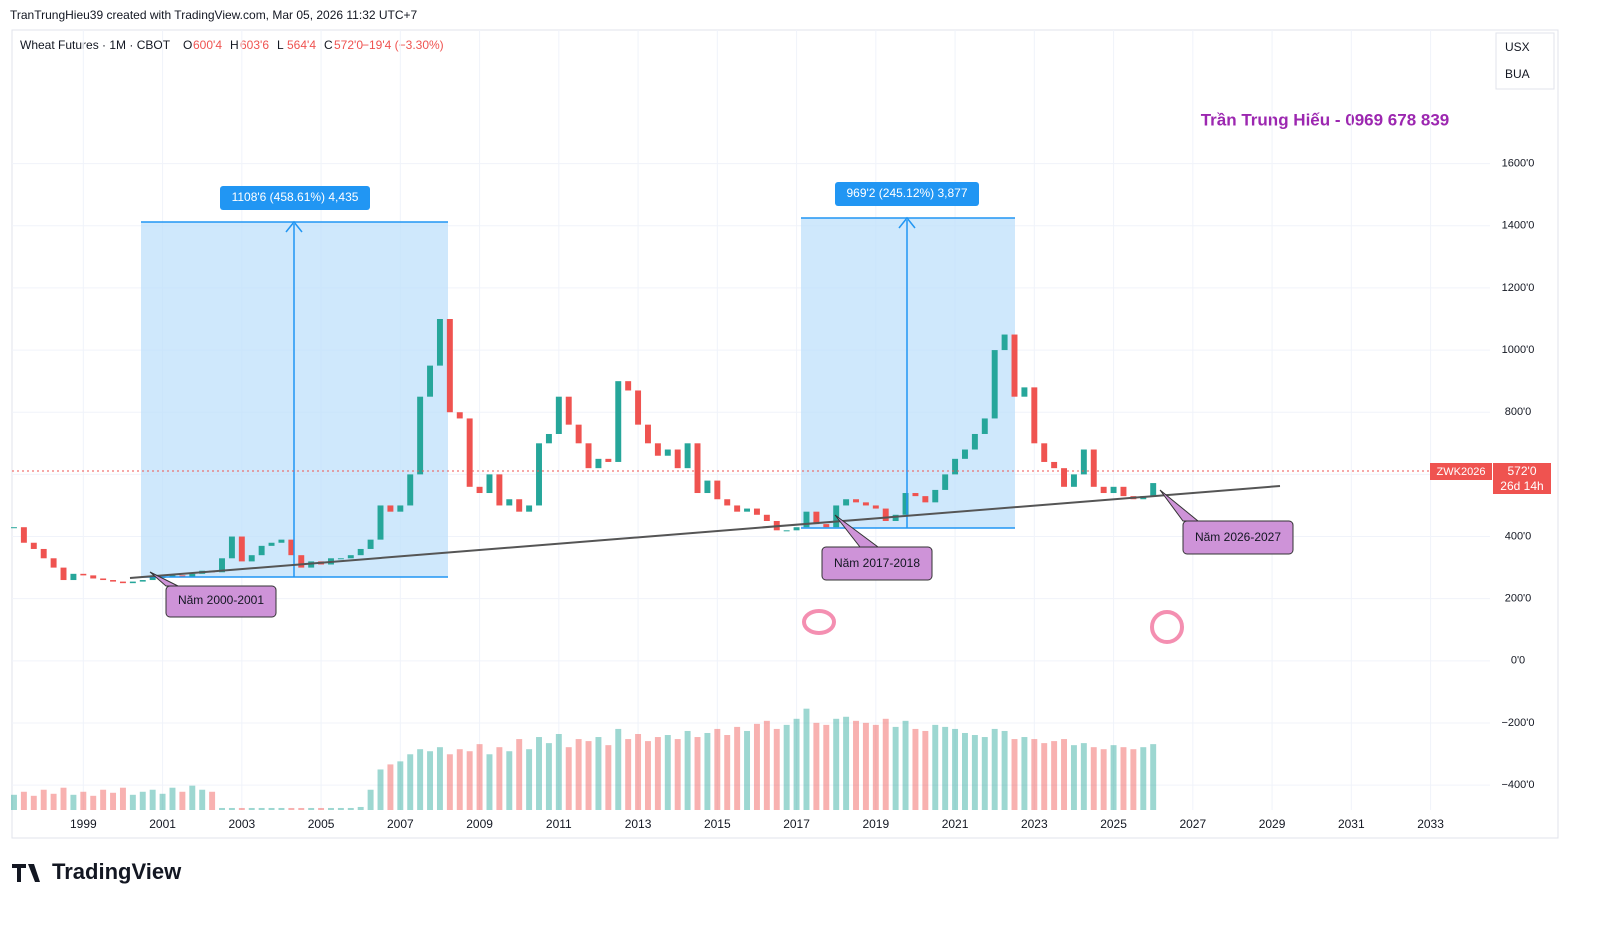 Image resolution: width=1605 pixels, height=930 pixels. What do you see at coordinates (1461, 471) in the screenshot?
I see `symbol-tag` at bounding box center [1461, 471].